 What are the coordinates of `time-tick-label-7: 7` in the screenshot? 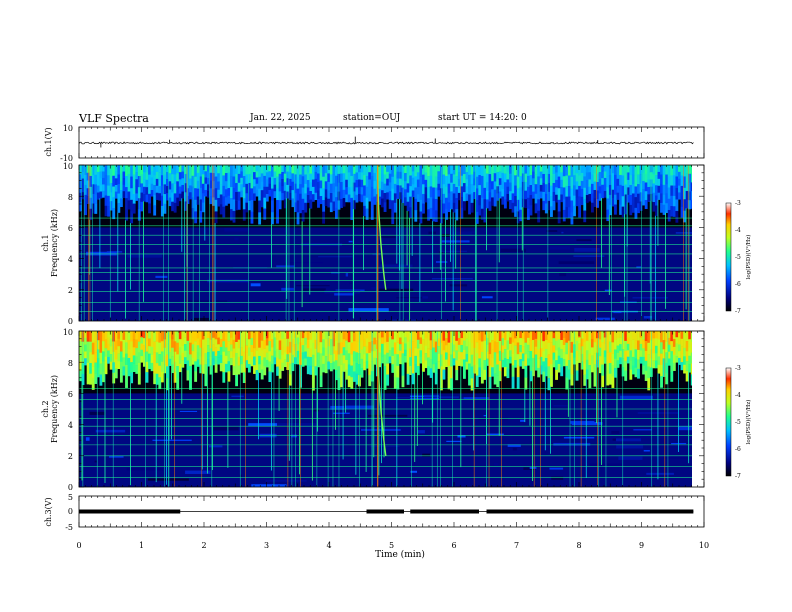 It's located at (516, 545).